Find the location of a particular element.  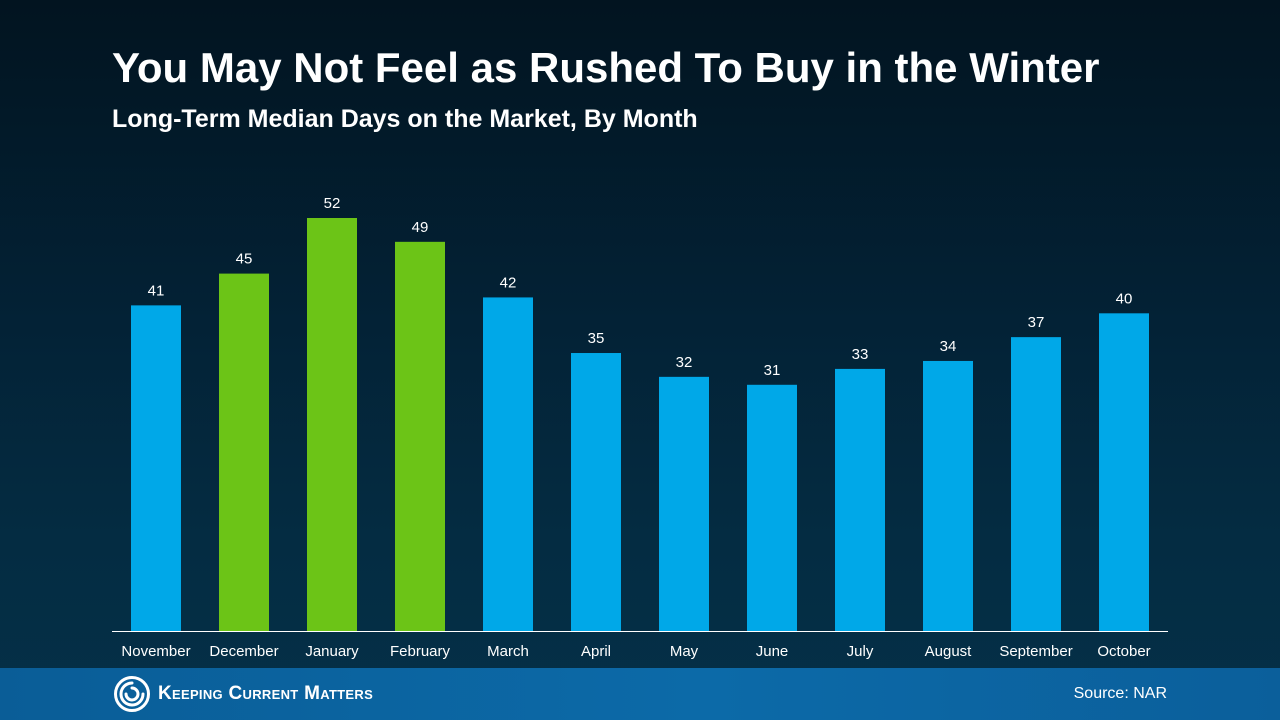

x-tick-may: May is located at coordinates (684, 651).